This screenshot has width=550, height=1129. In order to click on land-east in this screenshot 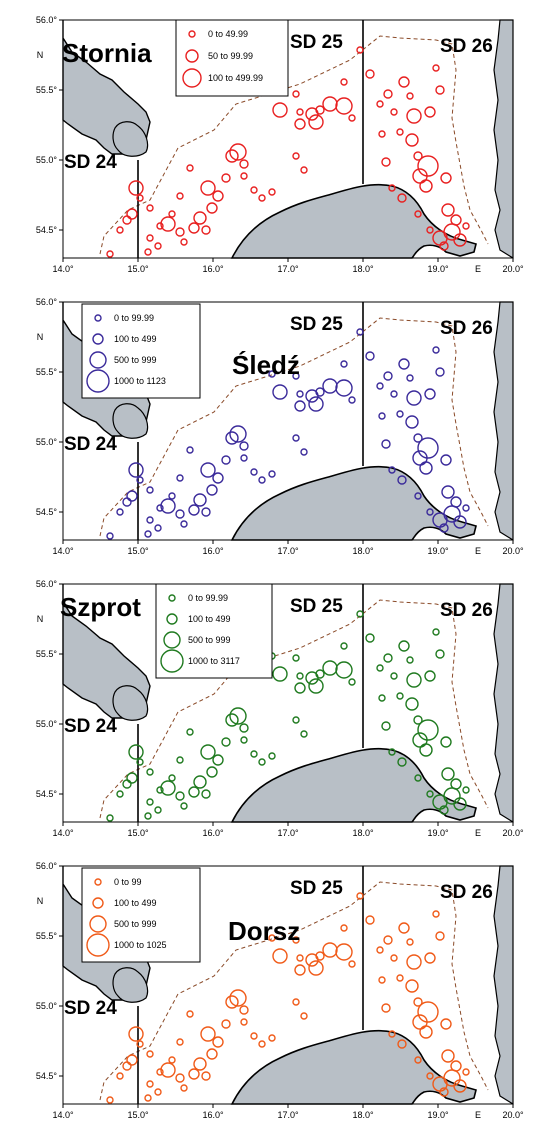, I will do `click(503, 985)`.